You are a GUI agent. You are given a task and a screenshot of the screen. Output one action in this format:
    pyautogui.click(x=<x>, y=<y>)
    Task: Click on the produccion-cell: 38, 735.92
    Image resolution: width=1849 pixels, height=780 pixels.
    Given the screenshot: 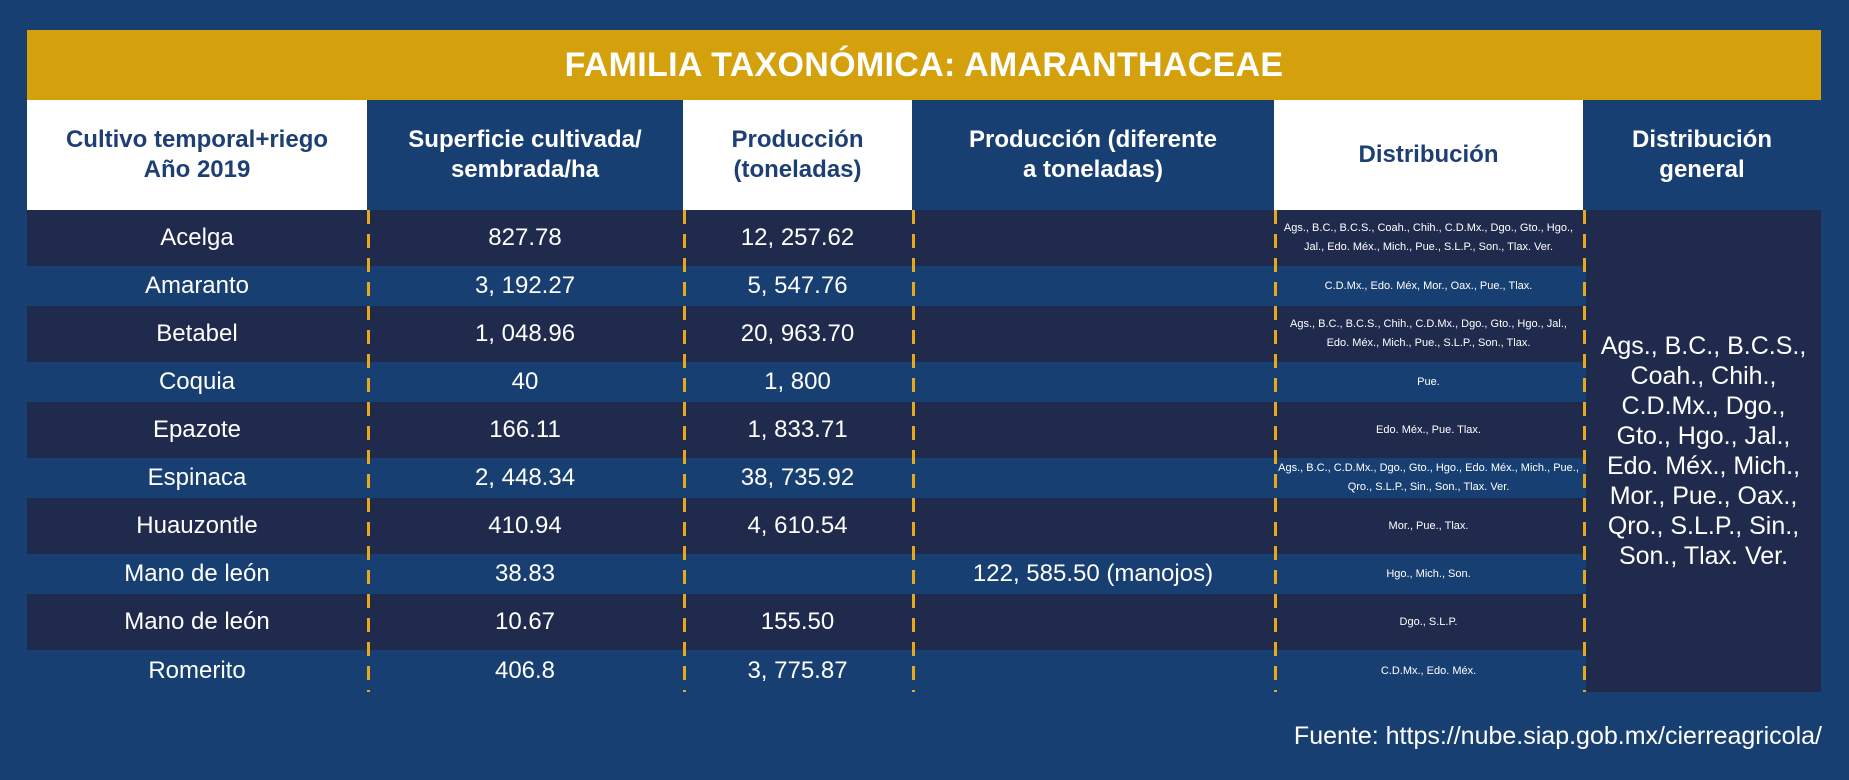 What is the action you would take?
    pyautogui.click(x=797, y=477)
    